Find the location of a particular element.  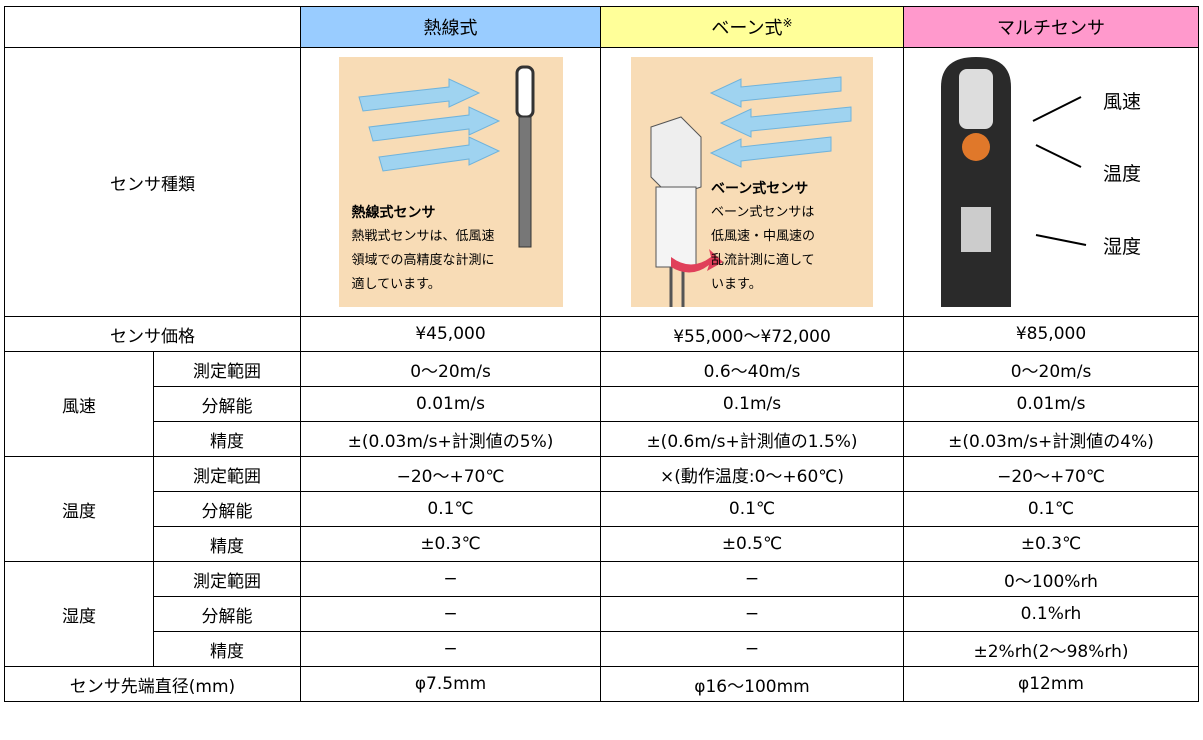

caption: ベーン式センサ ベーン式センサは 低風速・中風速の 乱流計測に適して います。 is located at coordinates (763, 237).